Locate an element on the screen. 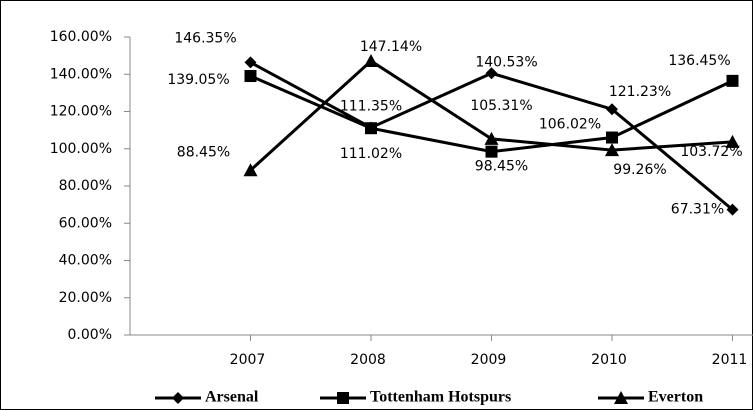 Image resolution: width=753 pixels, height=410 pixels. y-tick-label: 80.00% is located at coordinates (85, 186).